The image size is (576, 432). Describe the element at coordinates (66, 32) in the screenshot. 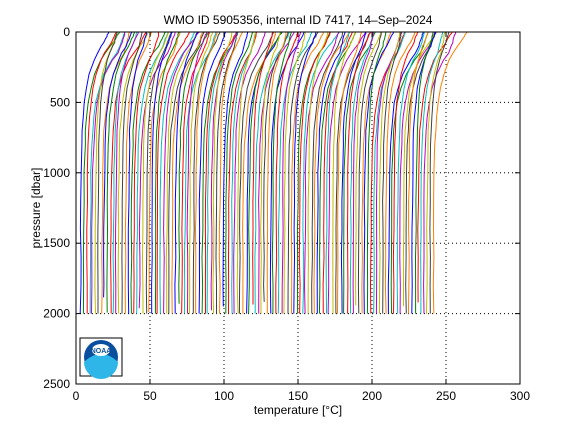

I see `y-tick-label: 0` at that location.